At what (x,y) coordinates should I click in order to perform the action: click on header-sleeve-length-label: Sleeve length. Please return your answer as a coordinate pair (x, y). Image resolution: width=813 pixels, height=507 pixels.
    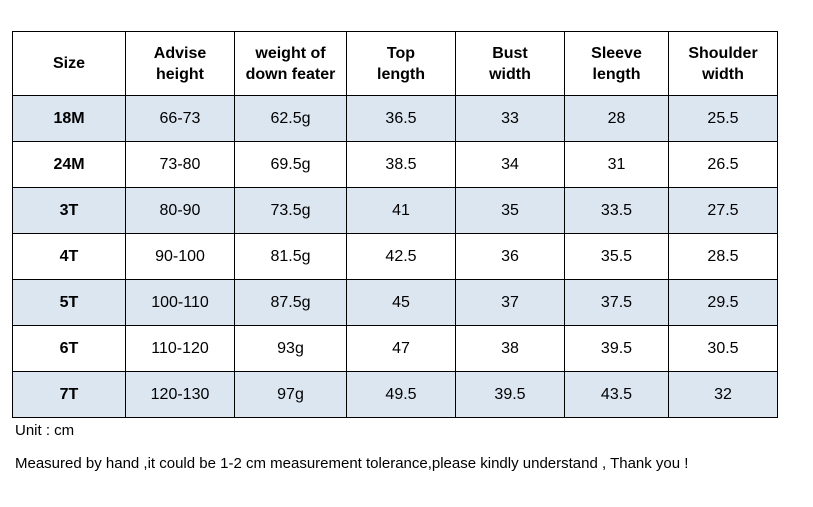
    Looking at the image, I should click on (616, 63).